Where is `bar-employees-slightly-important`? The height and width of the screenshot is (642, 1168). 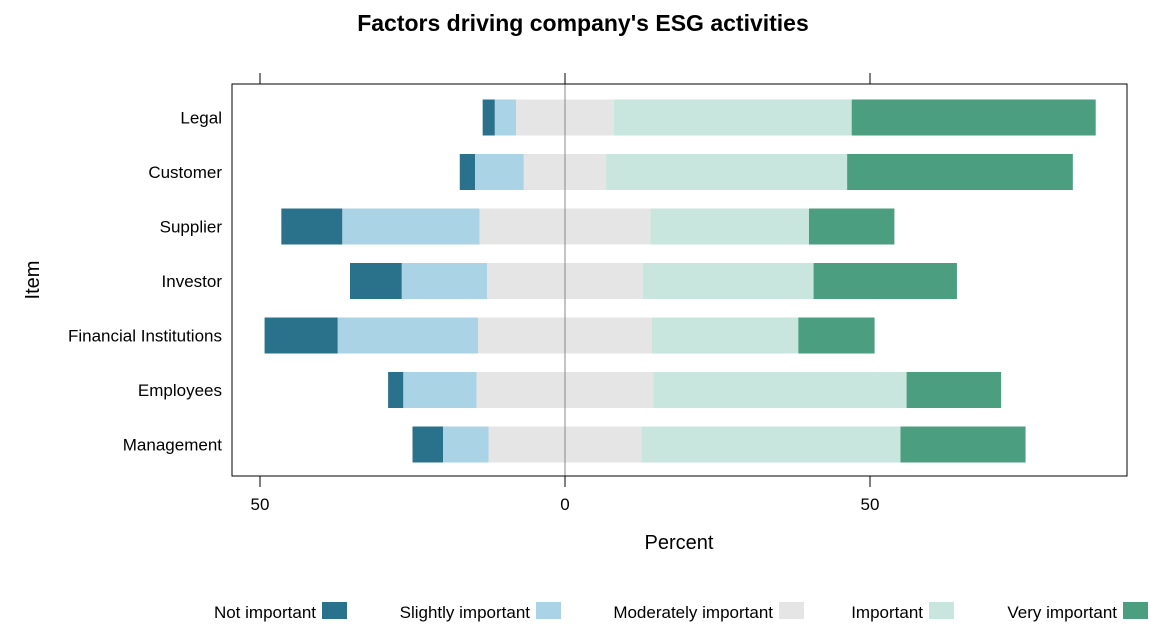
bar-employees-slightly-important is located at coordinates (440, 390).